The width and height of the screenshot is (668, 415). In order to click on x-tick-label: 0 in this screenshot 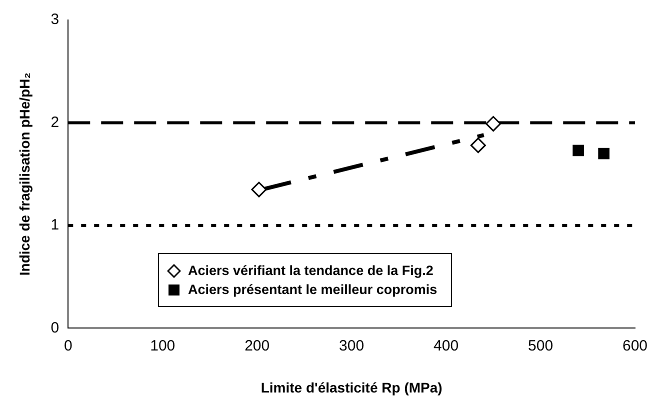, I will do `click(68, 345)`.